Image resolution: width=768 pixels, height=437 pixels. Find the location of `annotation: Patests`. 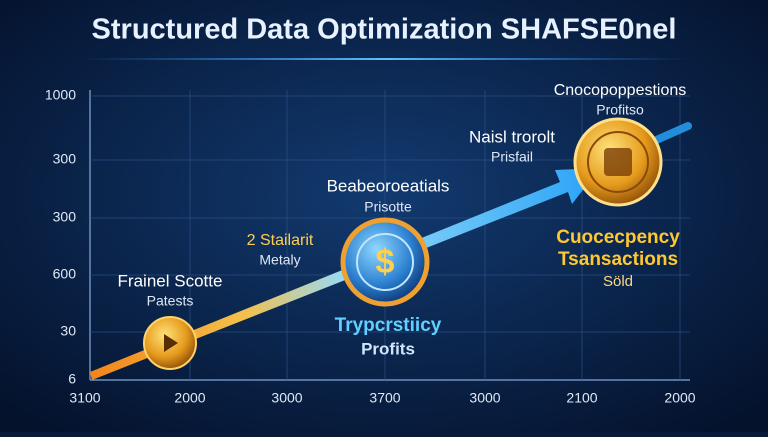

annotation: Patests is located at coordinates (170, 301).